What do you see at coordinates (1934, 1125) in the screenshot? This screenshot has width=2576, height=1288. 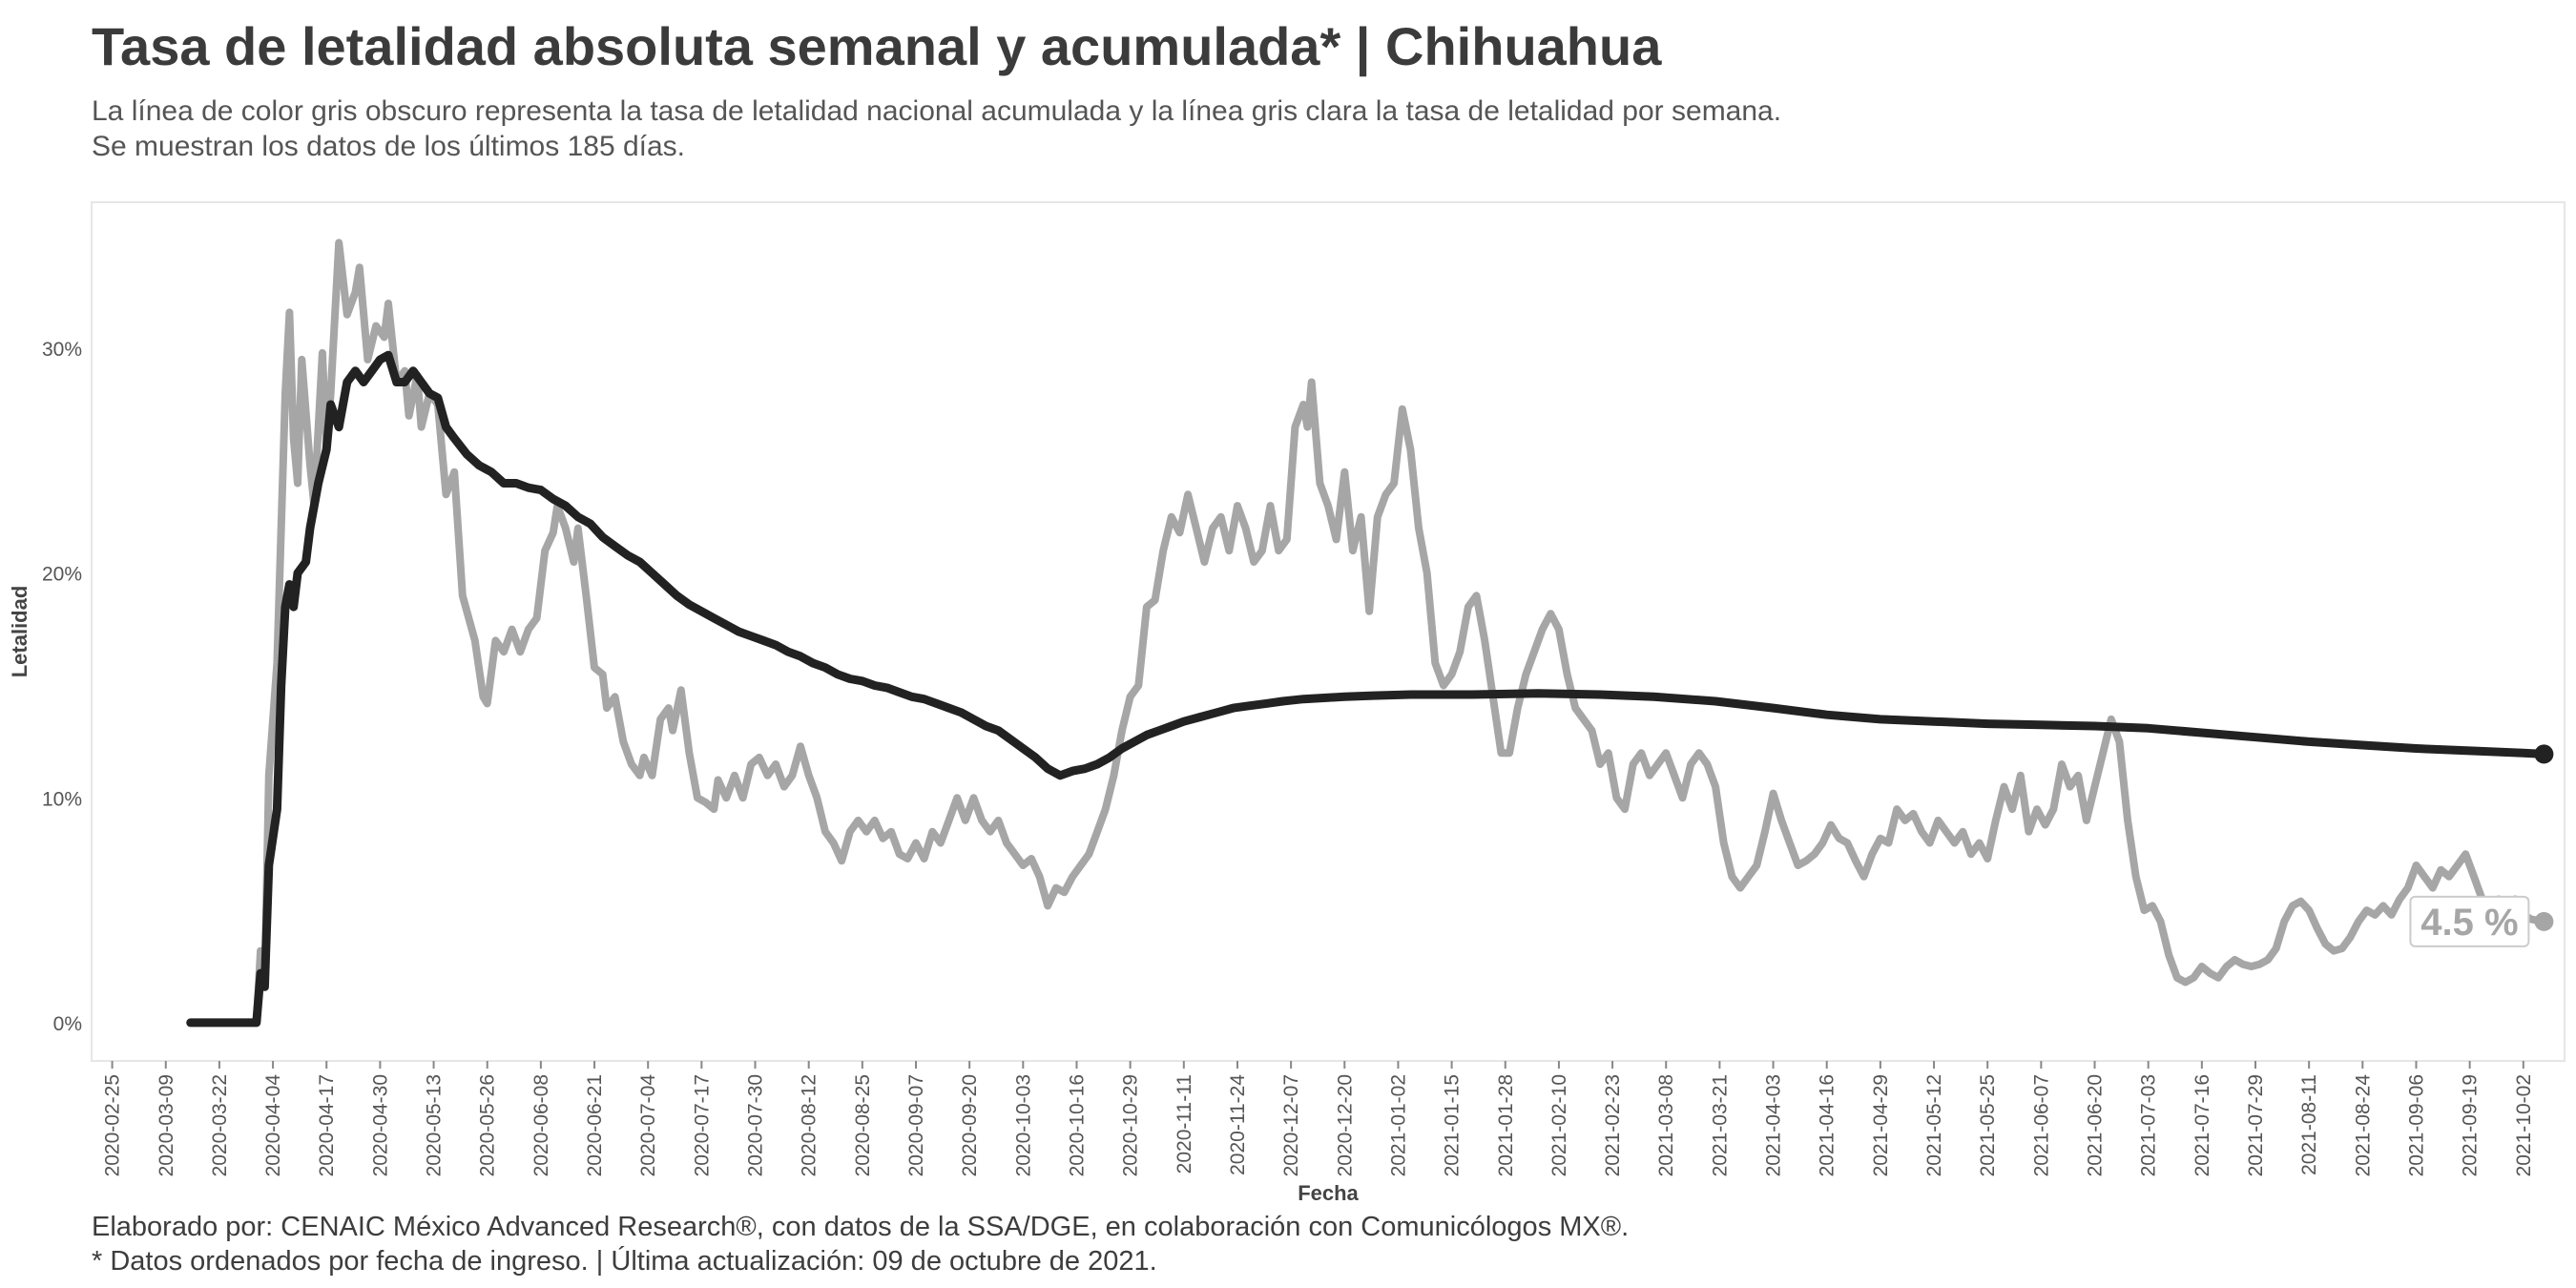 I see `x-tick-label: 2021-05-12` at bounding box center [1934, 1125].